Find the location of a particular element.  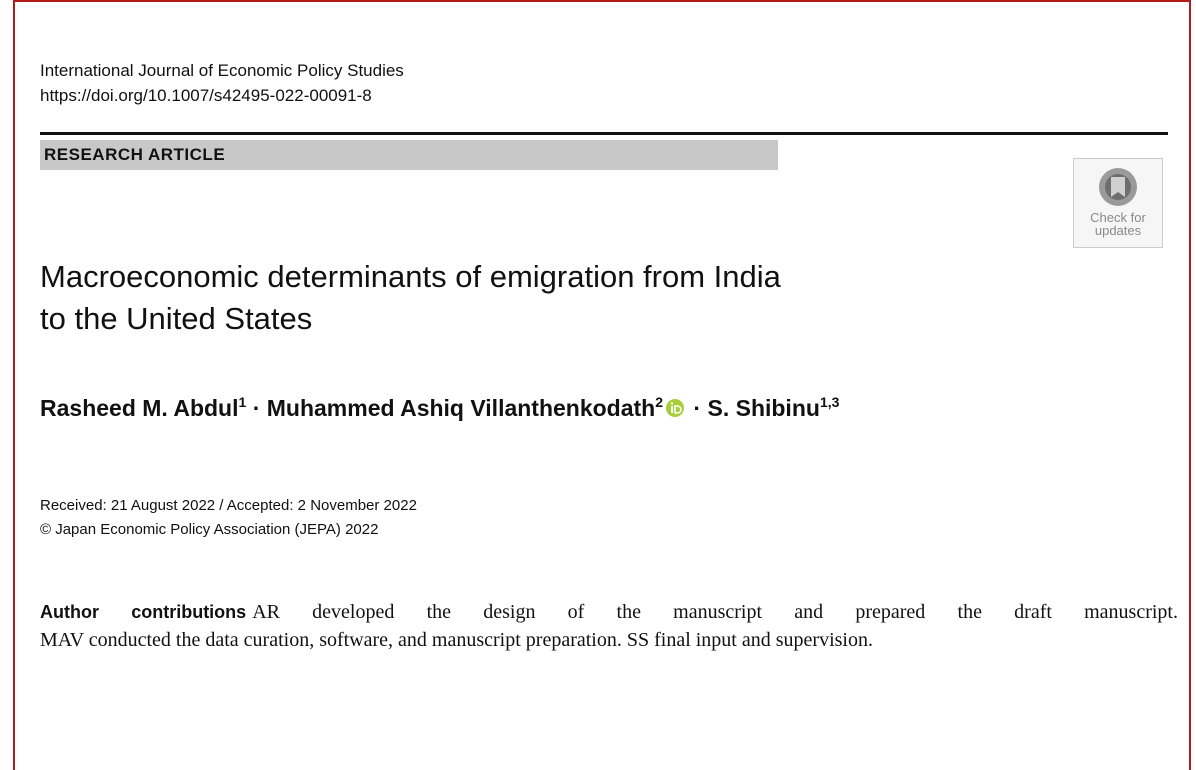

check-updates-badge: Check for updates is located at coordinates (1118, 203).